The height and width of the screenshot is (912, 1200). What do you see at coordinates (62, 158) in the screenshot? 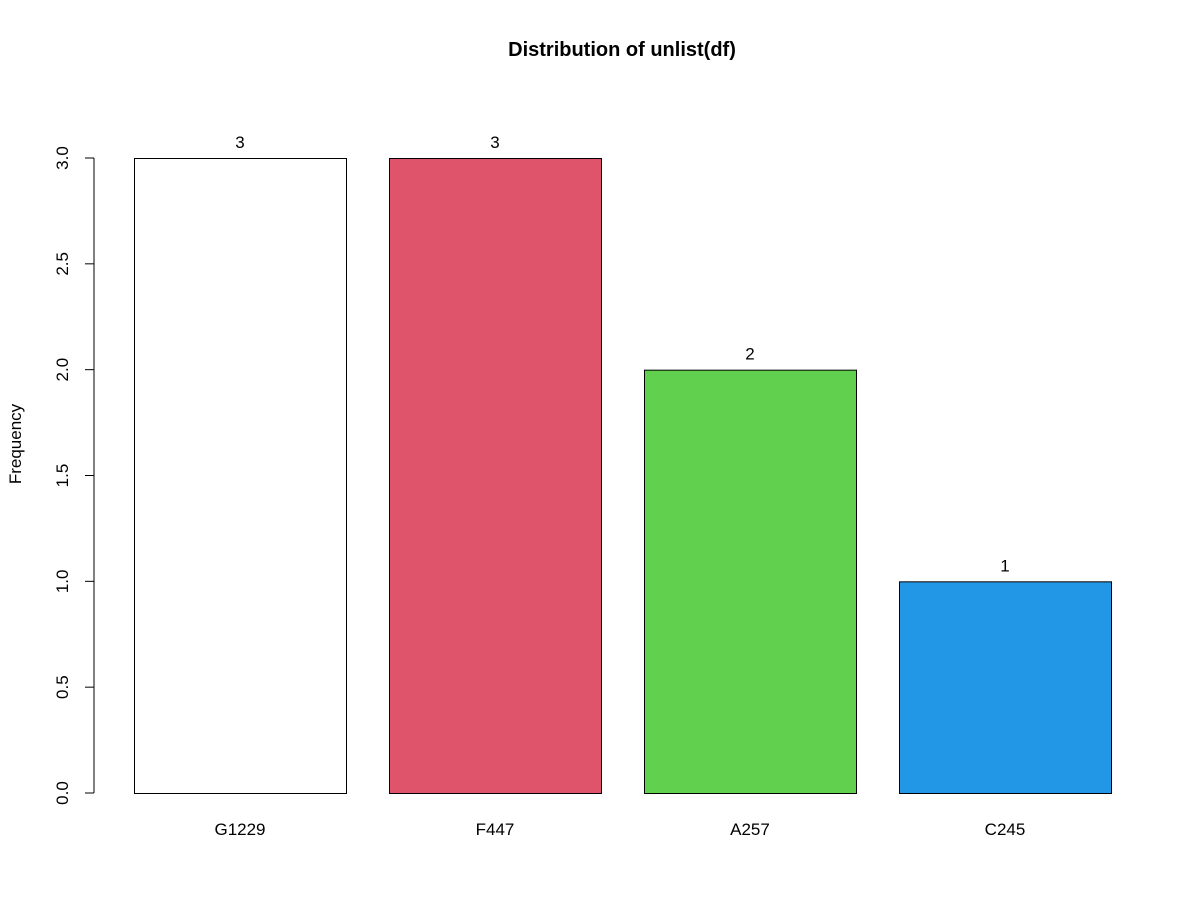
I see `y-tick-label: 3.0` at bounding box center [62, 158].